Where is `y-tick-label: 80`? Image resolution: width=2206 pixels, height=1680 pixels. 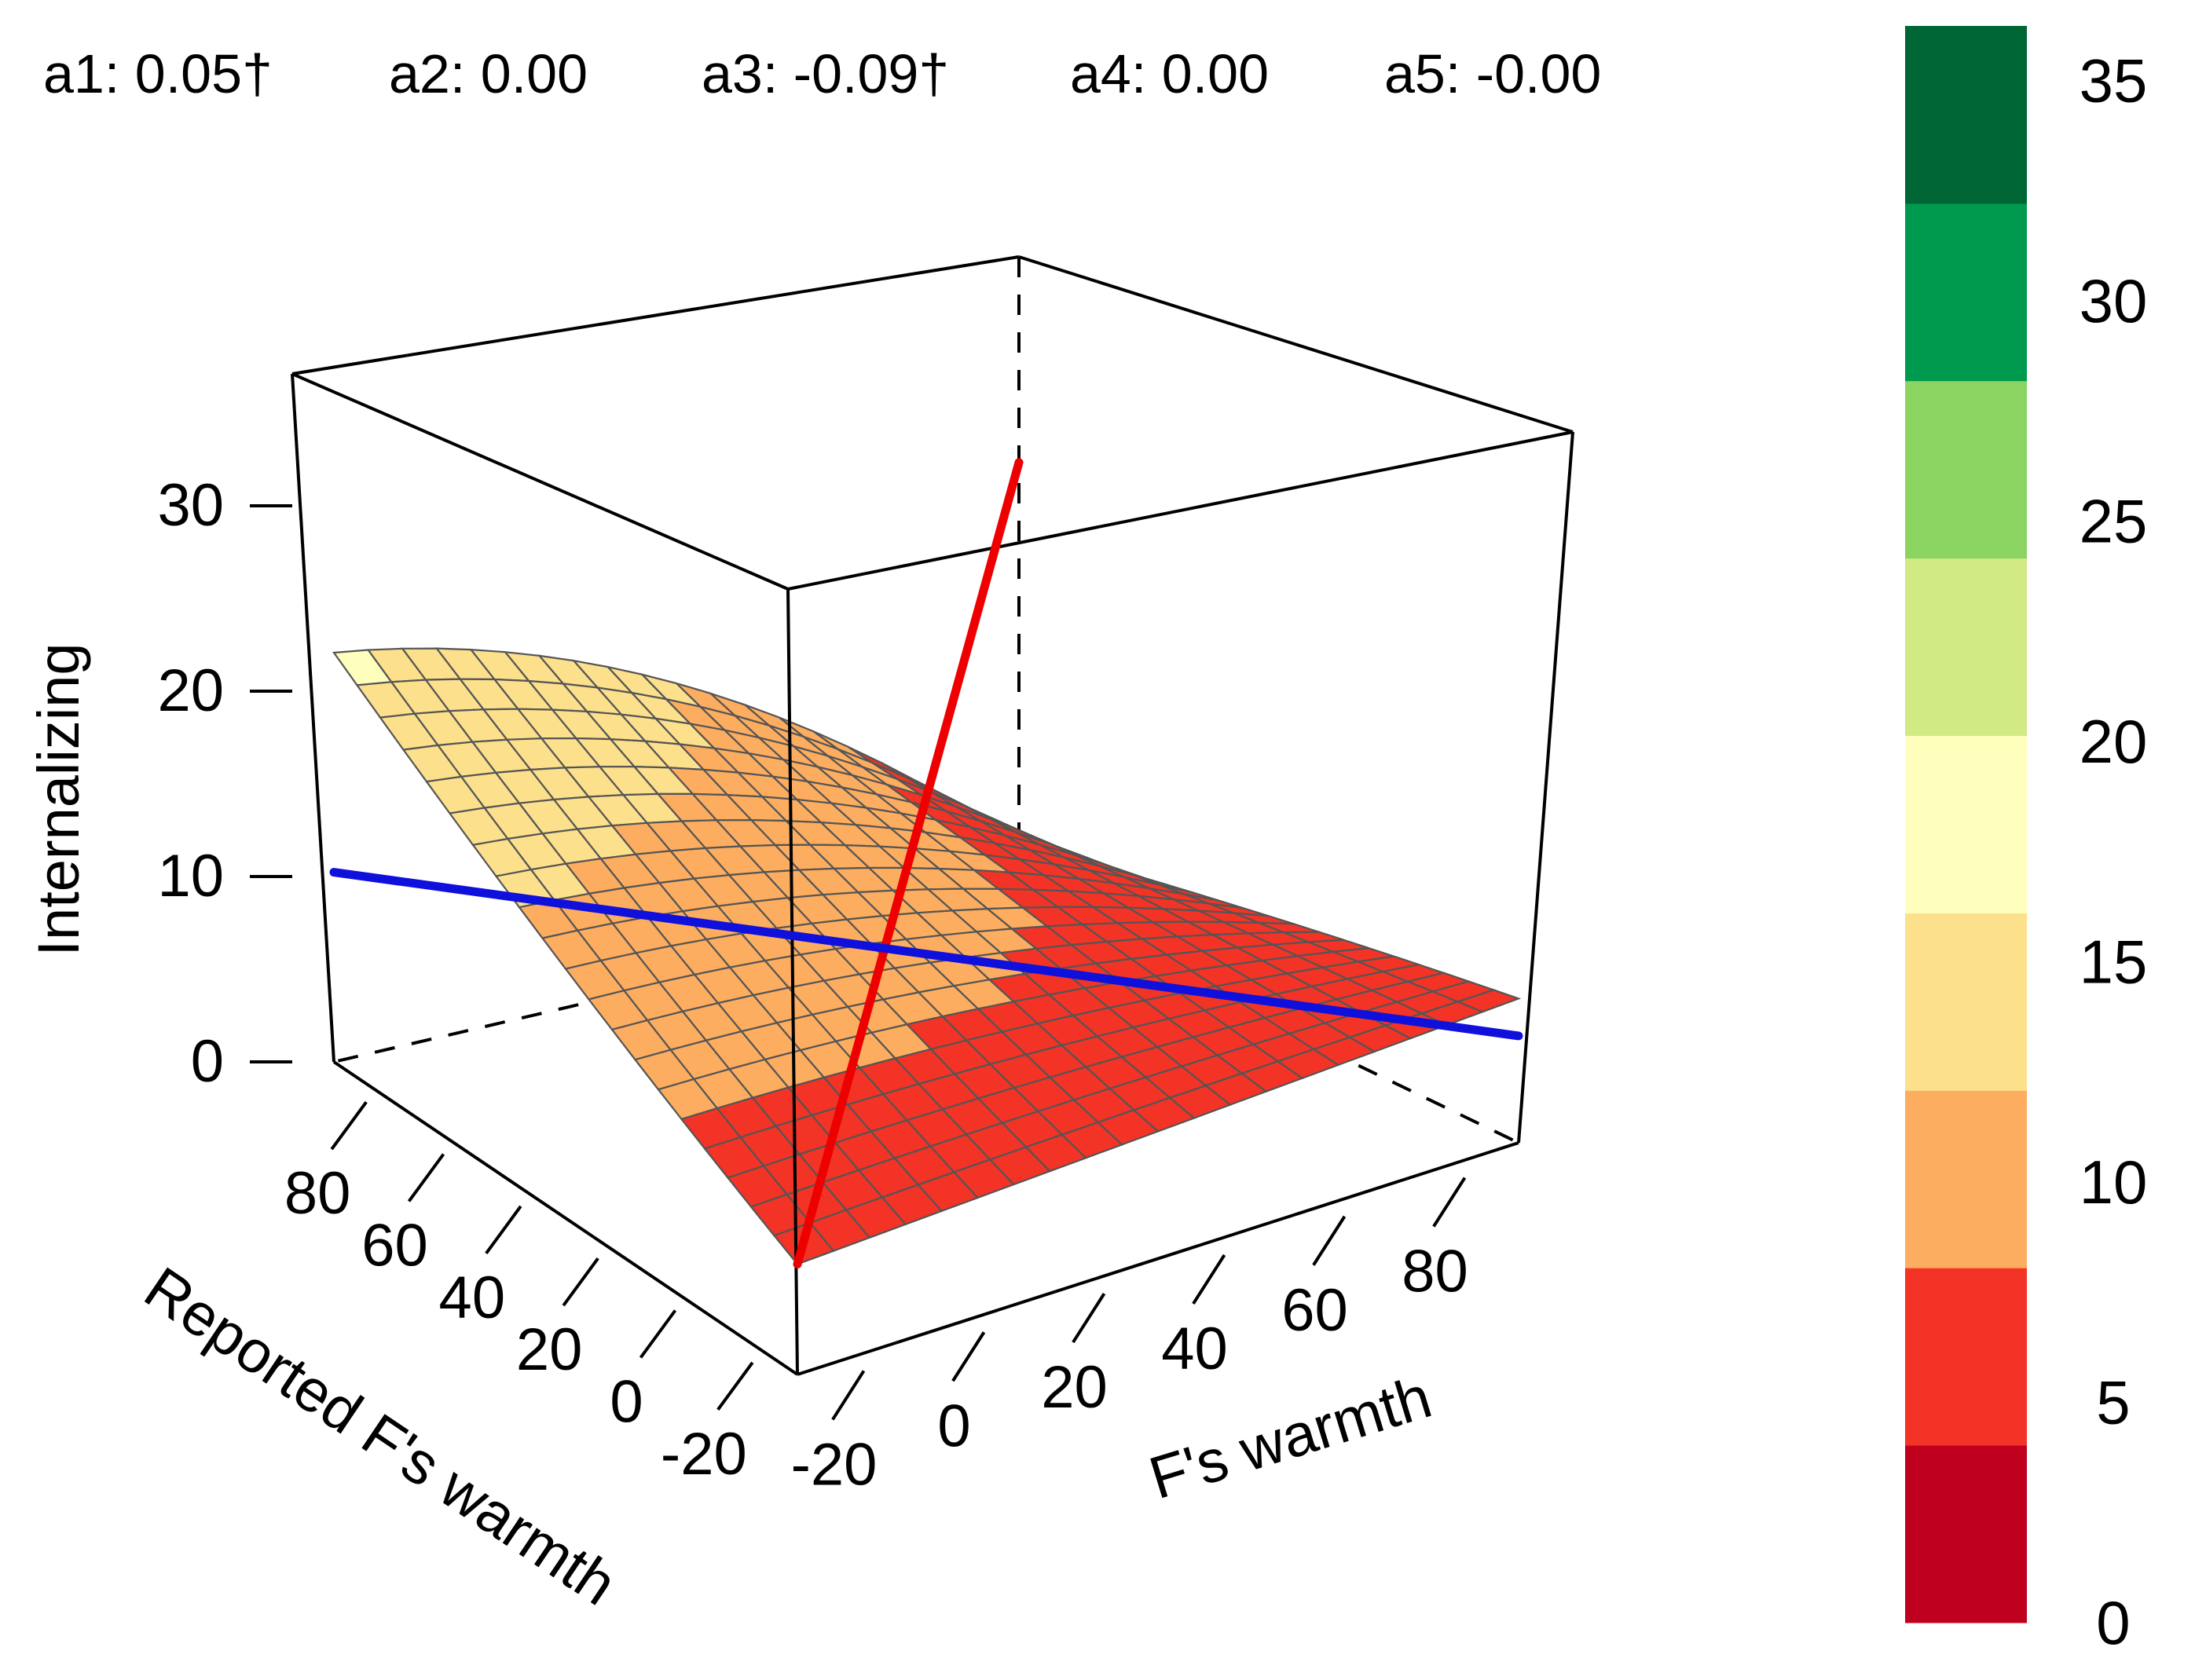 y-tick-label: 80 is located at coordinates (317, 1193).